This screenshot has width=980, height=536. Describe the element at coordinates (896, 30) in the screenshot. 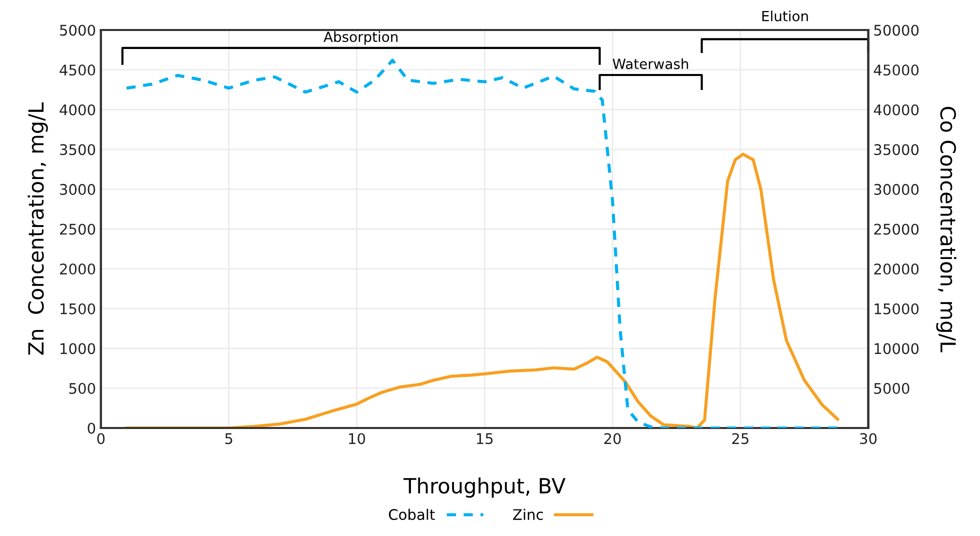

I see `y2-tick-label: 50000` at that location.